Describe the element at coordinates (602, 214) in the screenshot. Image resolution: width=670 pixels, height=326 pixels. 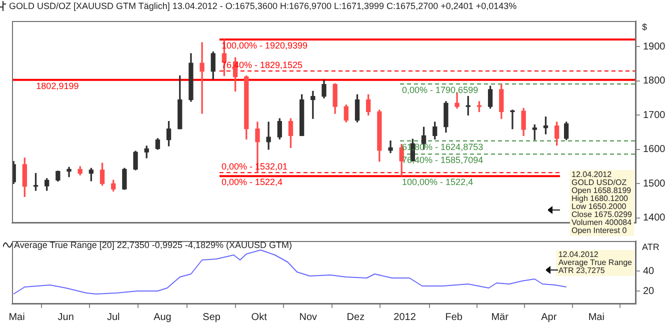
I see `annotation: Close 1675.0299` at that location.